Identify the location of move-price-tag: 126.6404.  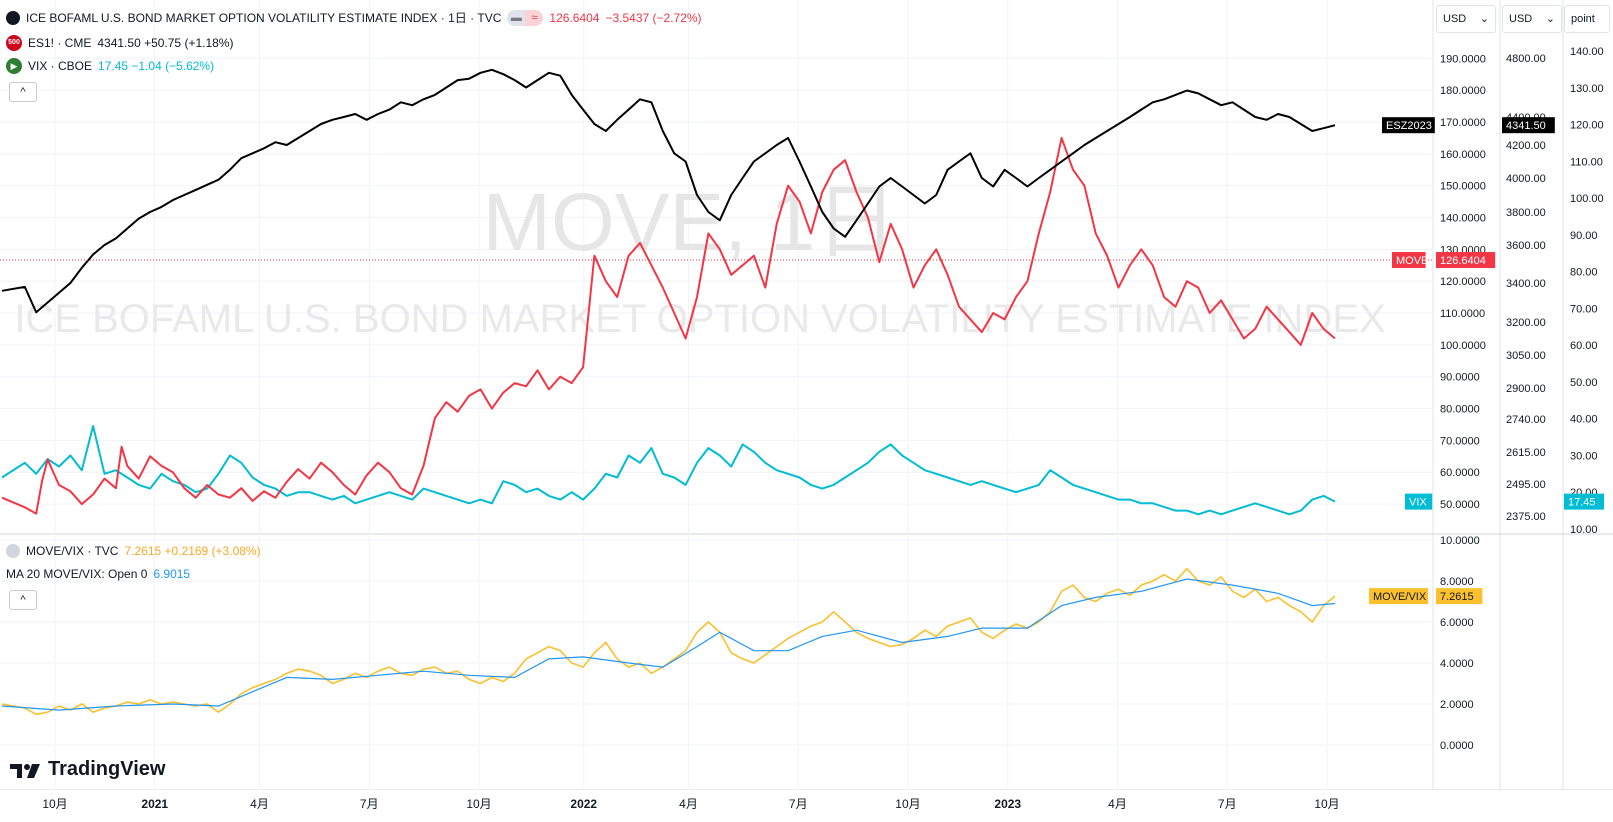
(1466, 260).